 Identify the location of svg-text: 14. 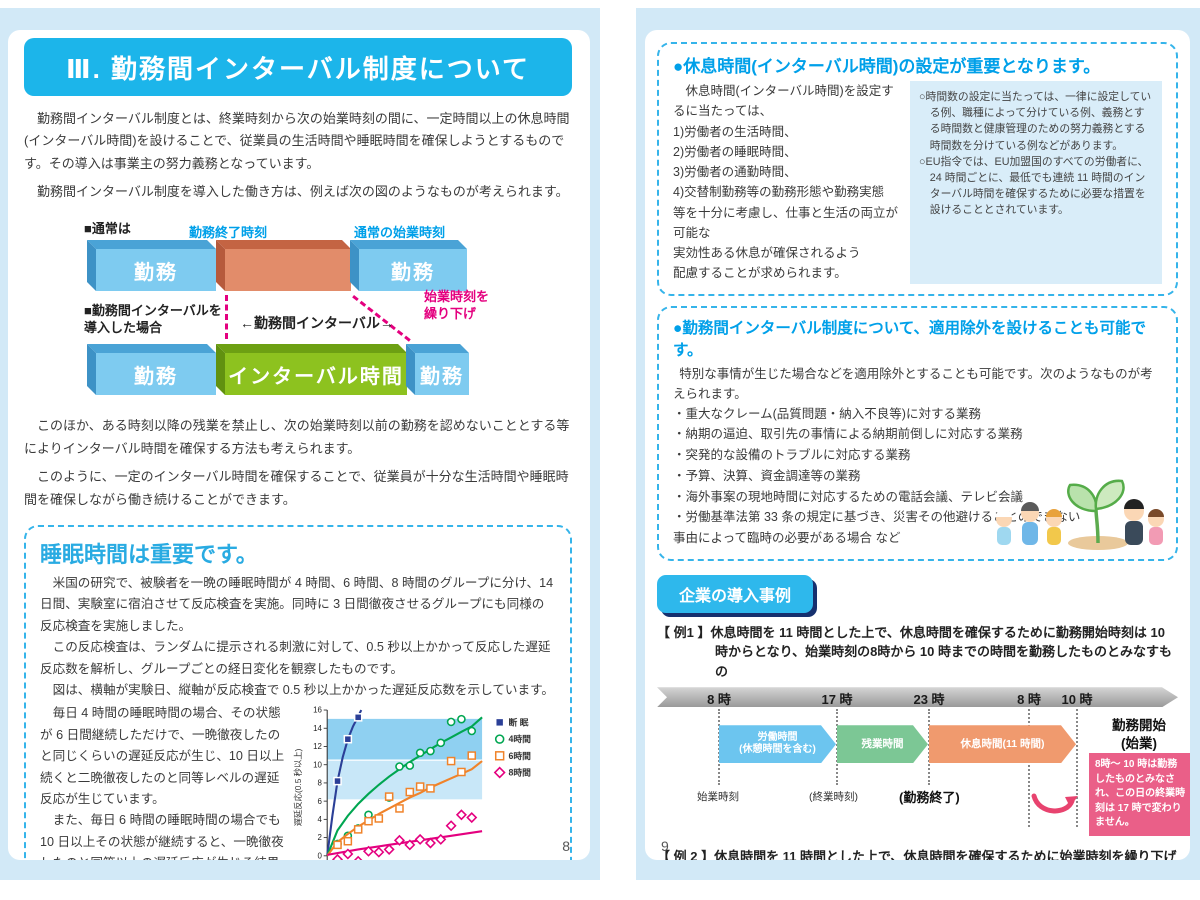
(317, 728).